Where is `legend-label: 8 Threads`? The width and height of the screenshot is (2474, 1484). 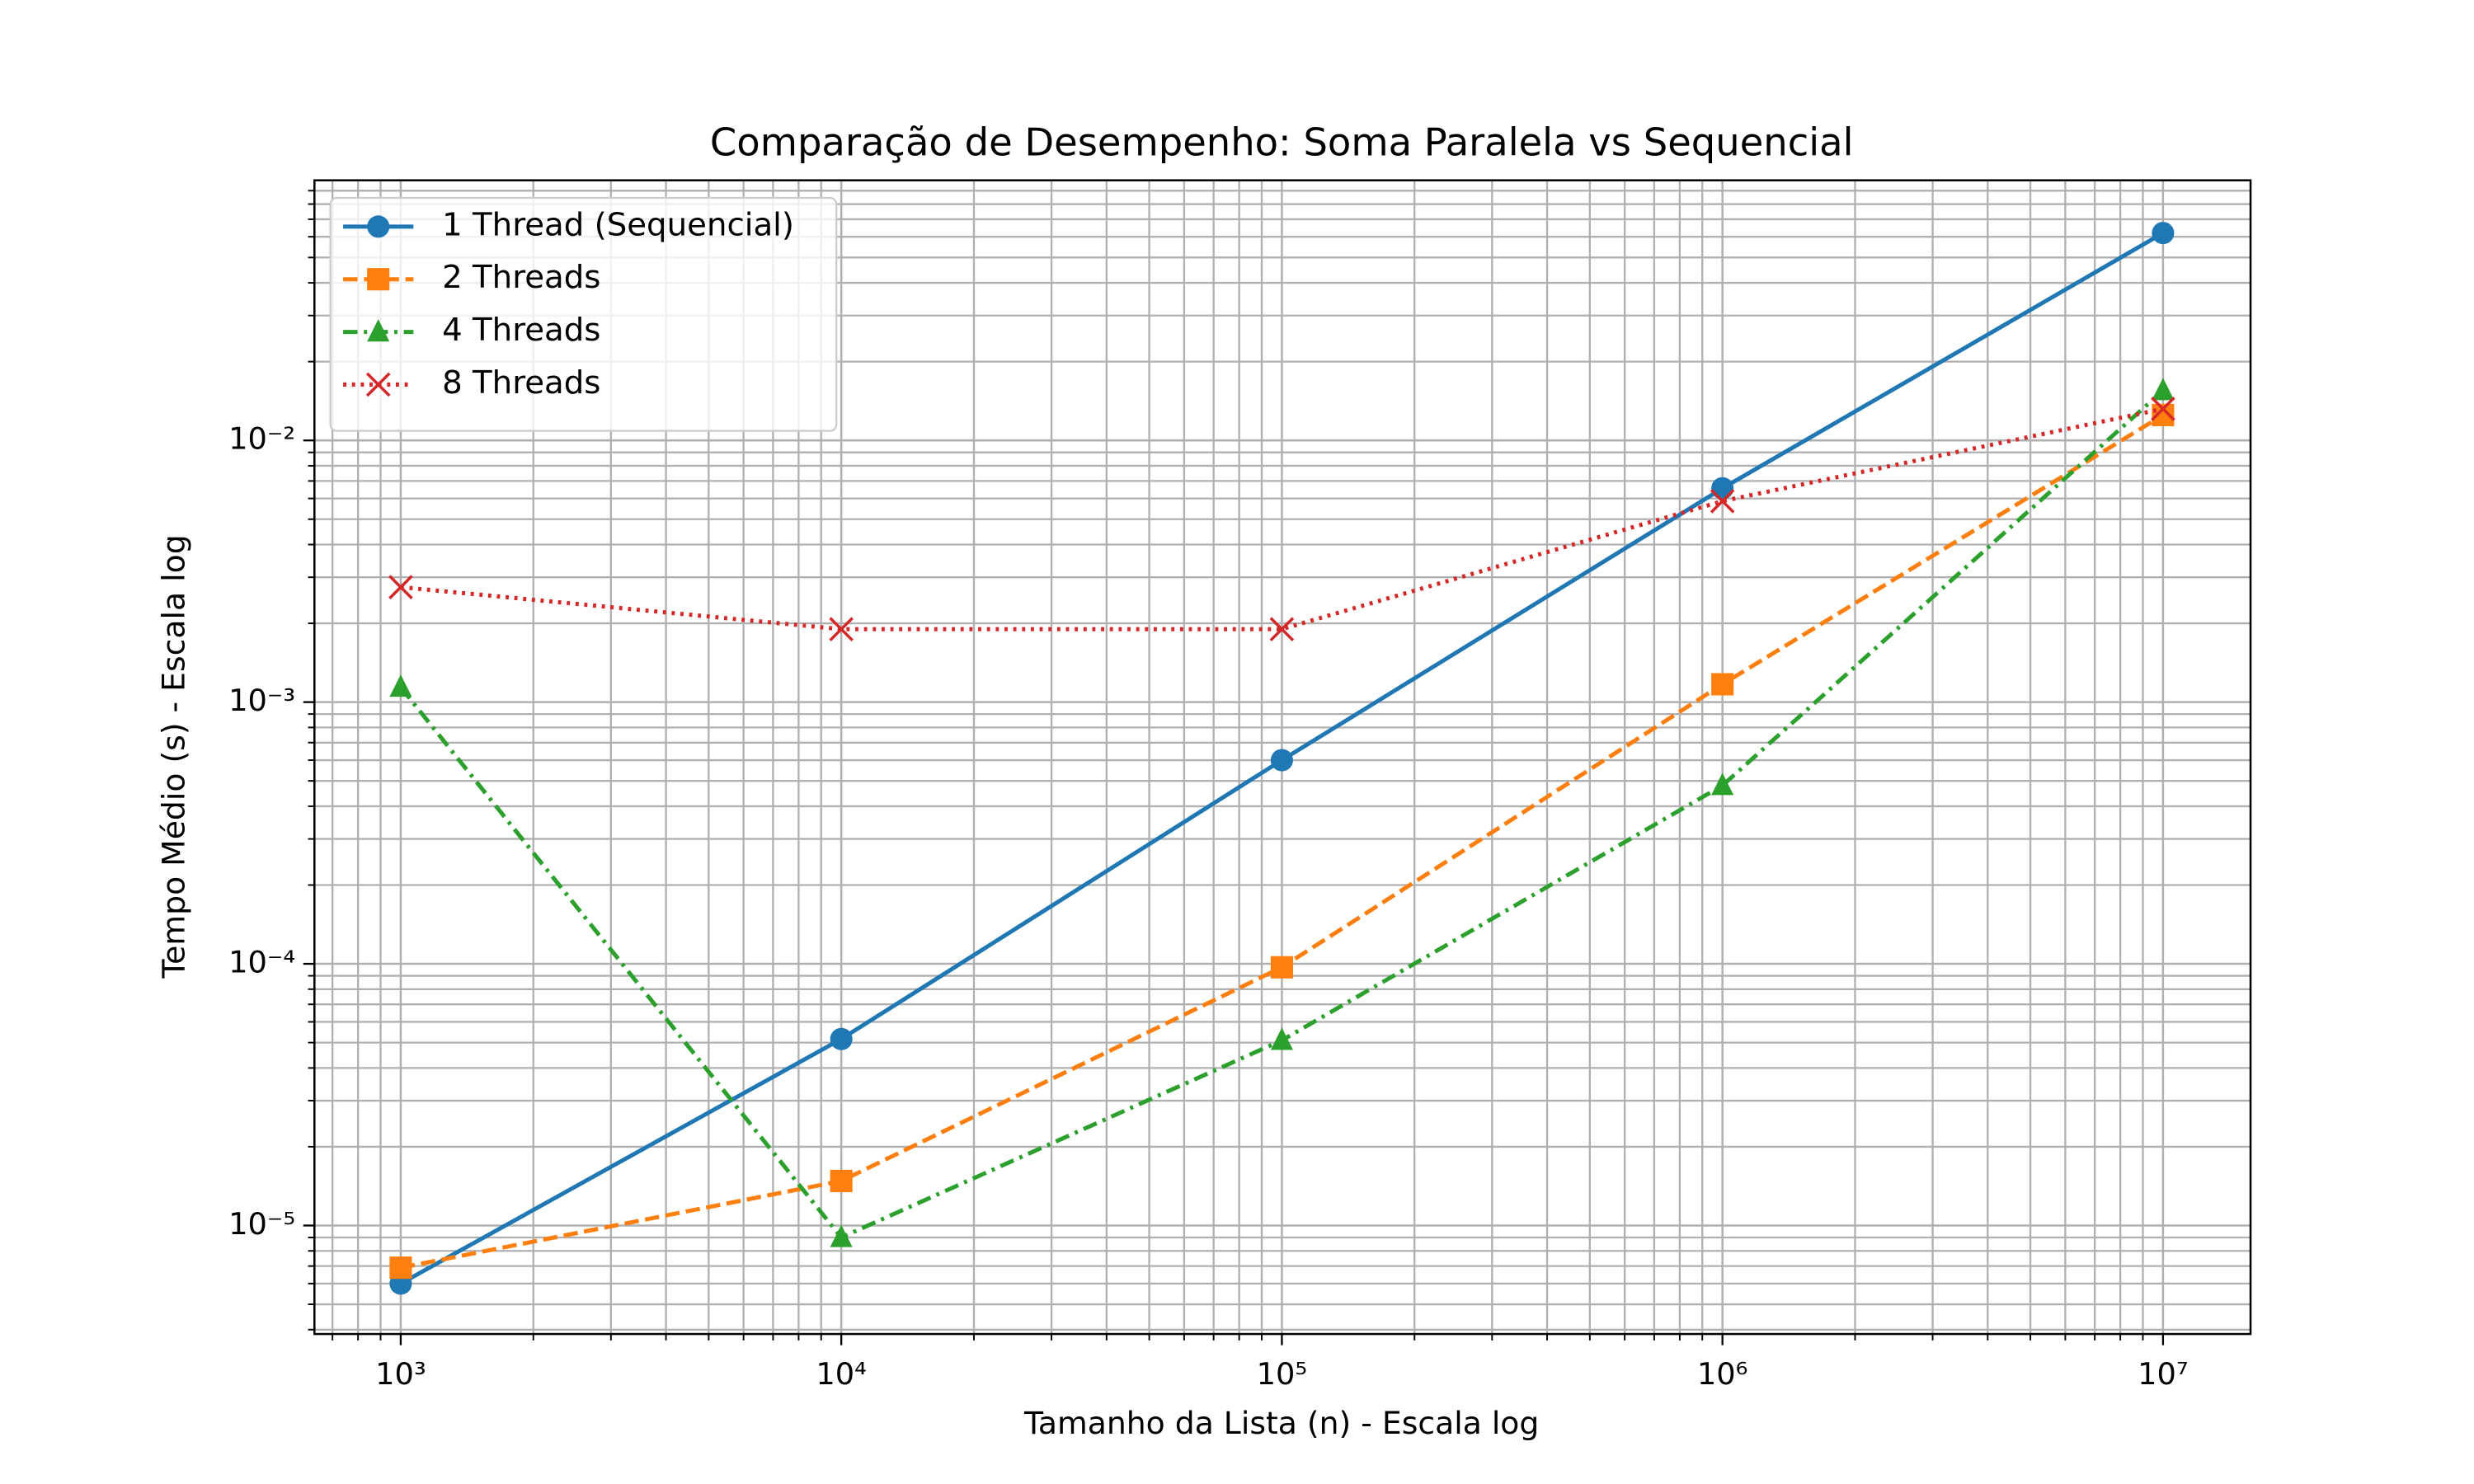 legend-label: 8 Threads is located at coordinates (521, 383).